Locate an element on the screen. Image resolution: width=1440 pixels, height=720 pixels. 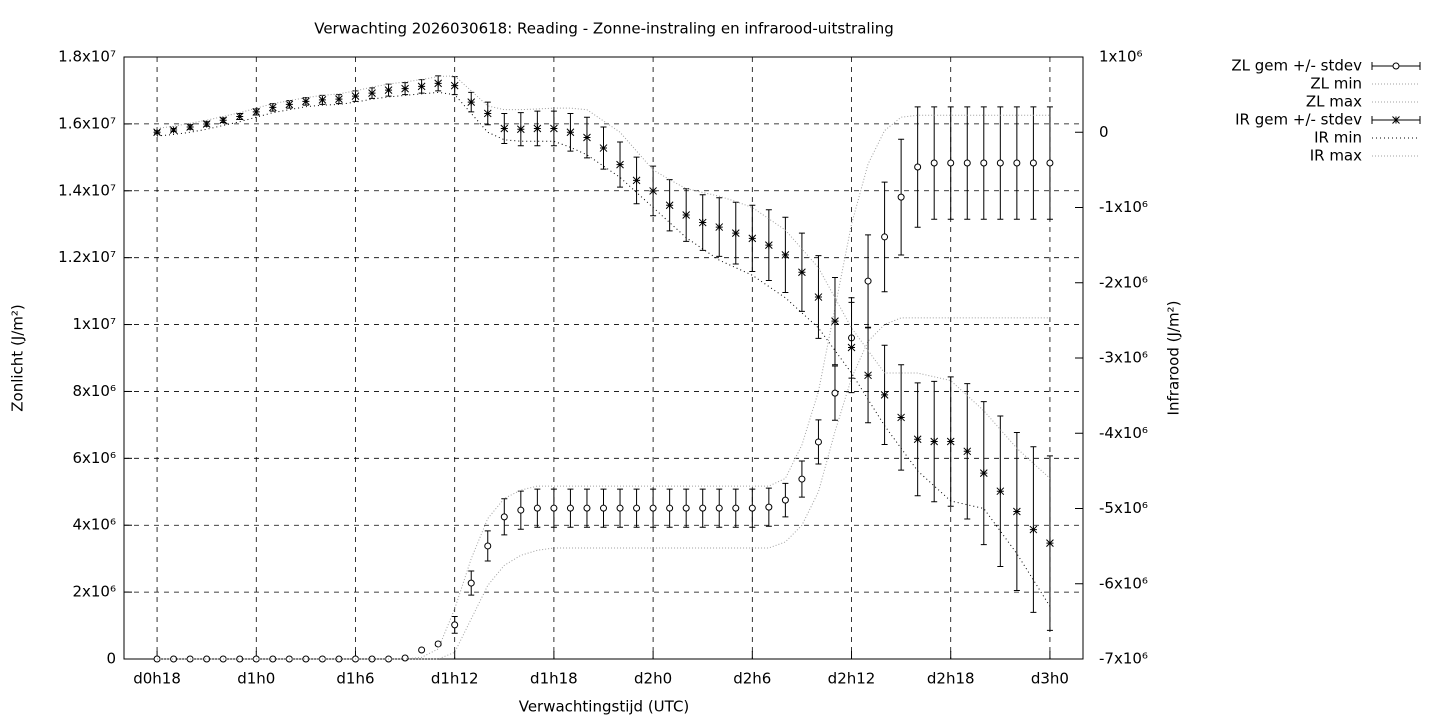
y2-tick-label: 0 is located at coordinates (1104, 132).